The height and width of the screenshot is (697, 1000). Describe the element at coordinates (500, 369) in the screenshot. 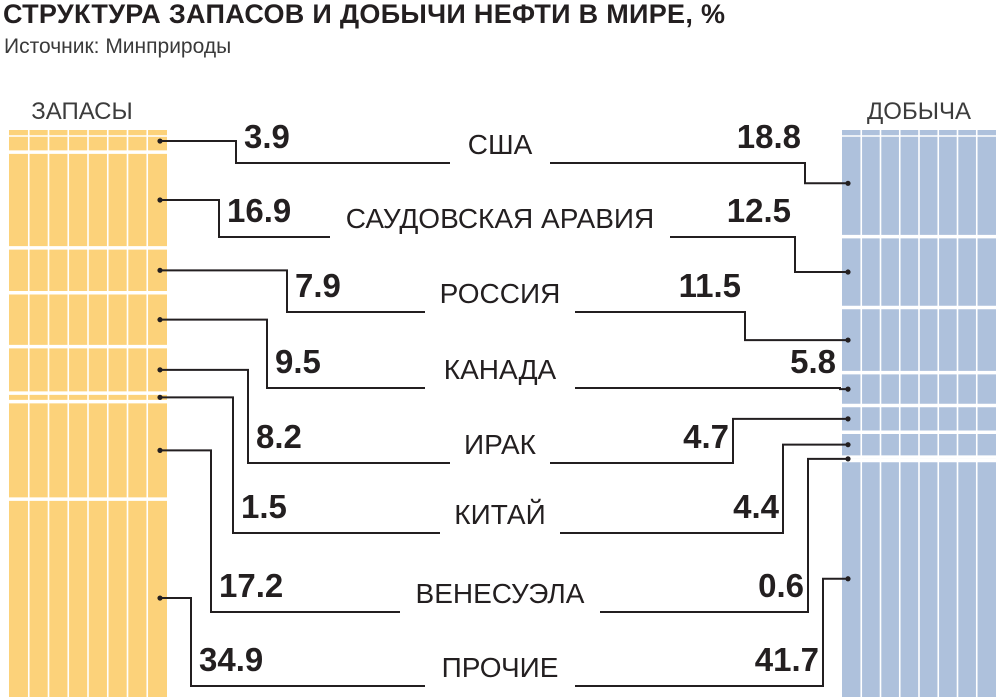

I see `category-label-cat-4: КАНАДА` at that location.